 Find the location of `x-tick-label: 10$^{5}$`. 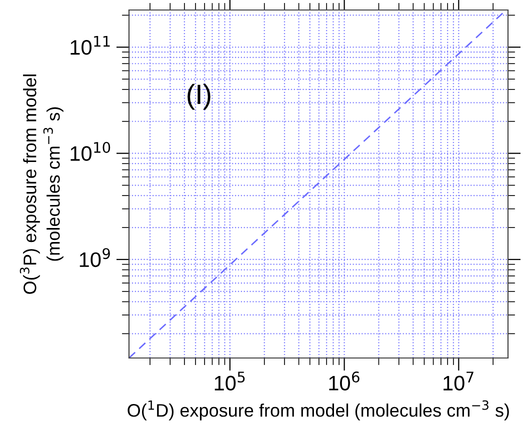

x-tick-label: 10$^{5}$ is located at coordinates (229, 381).